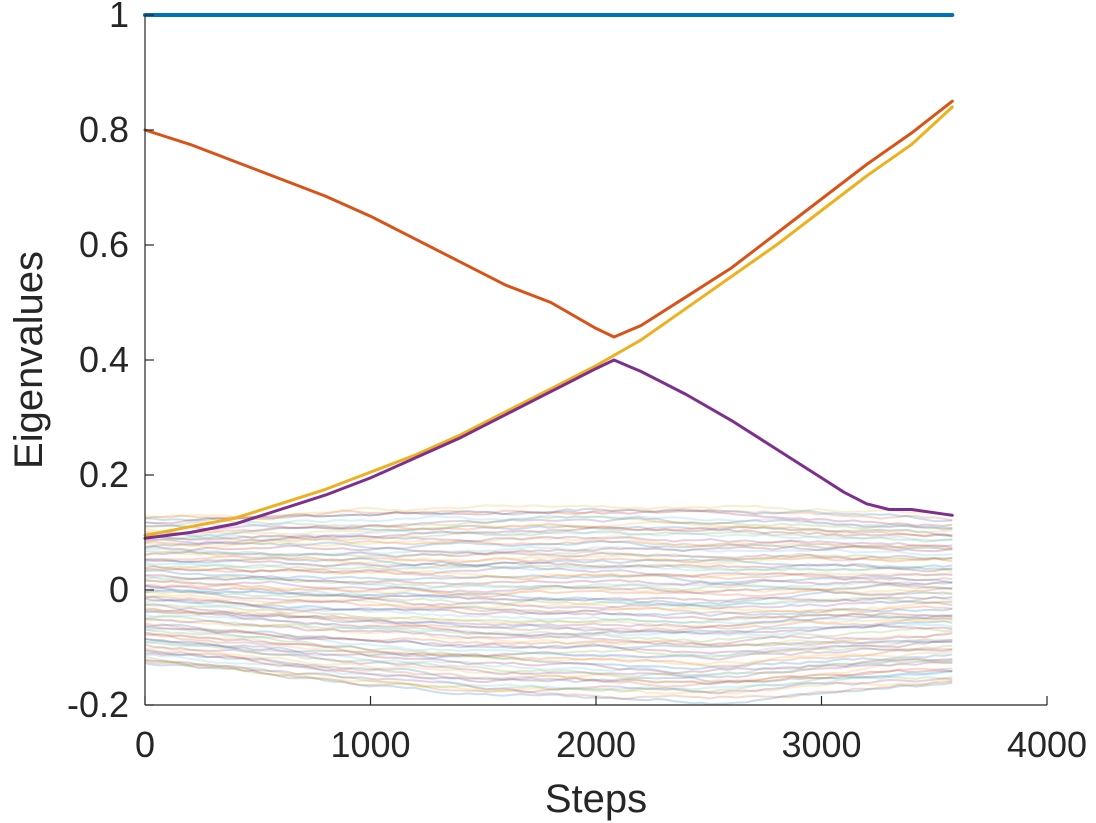 Image resolution: width=1096 pixels, height=823 pixels. I want to click on y-axis-label: Eigenvalues, so click(29, 360).